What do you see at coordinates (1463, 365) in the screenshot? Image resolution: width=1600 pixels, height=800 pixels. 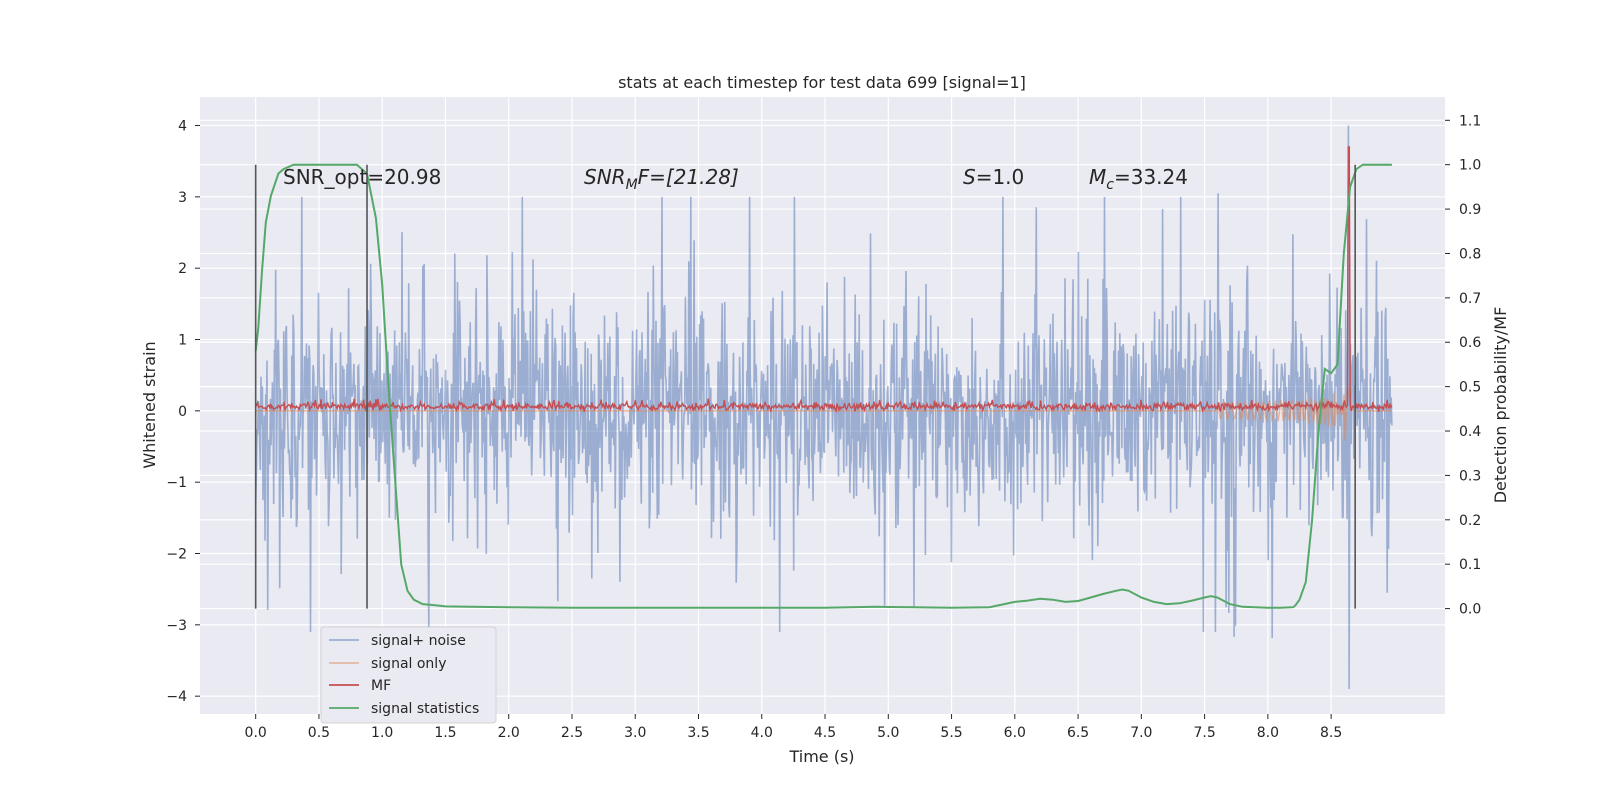 I see `y2-axis-ticks: 1.1 1.0 0.9 0.8 0.7 0.6 0.5 0.4 0.3 0.2 0.1 0.0` at bounding box center [1463, 365].